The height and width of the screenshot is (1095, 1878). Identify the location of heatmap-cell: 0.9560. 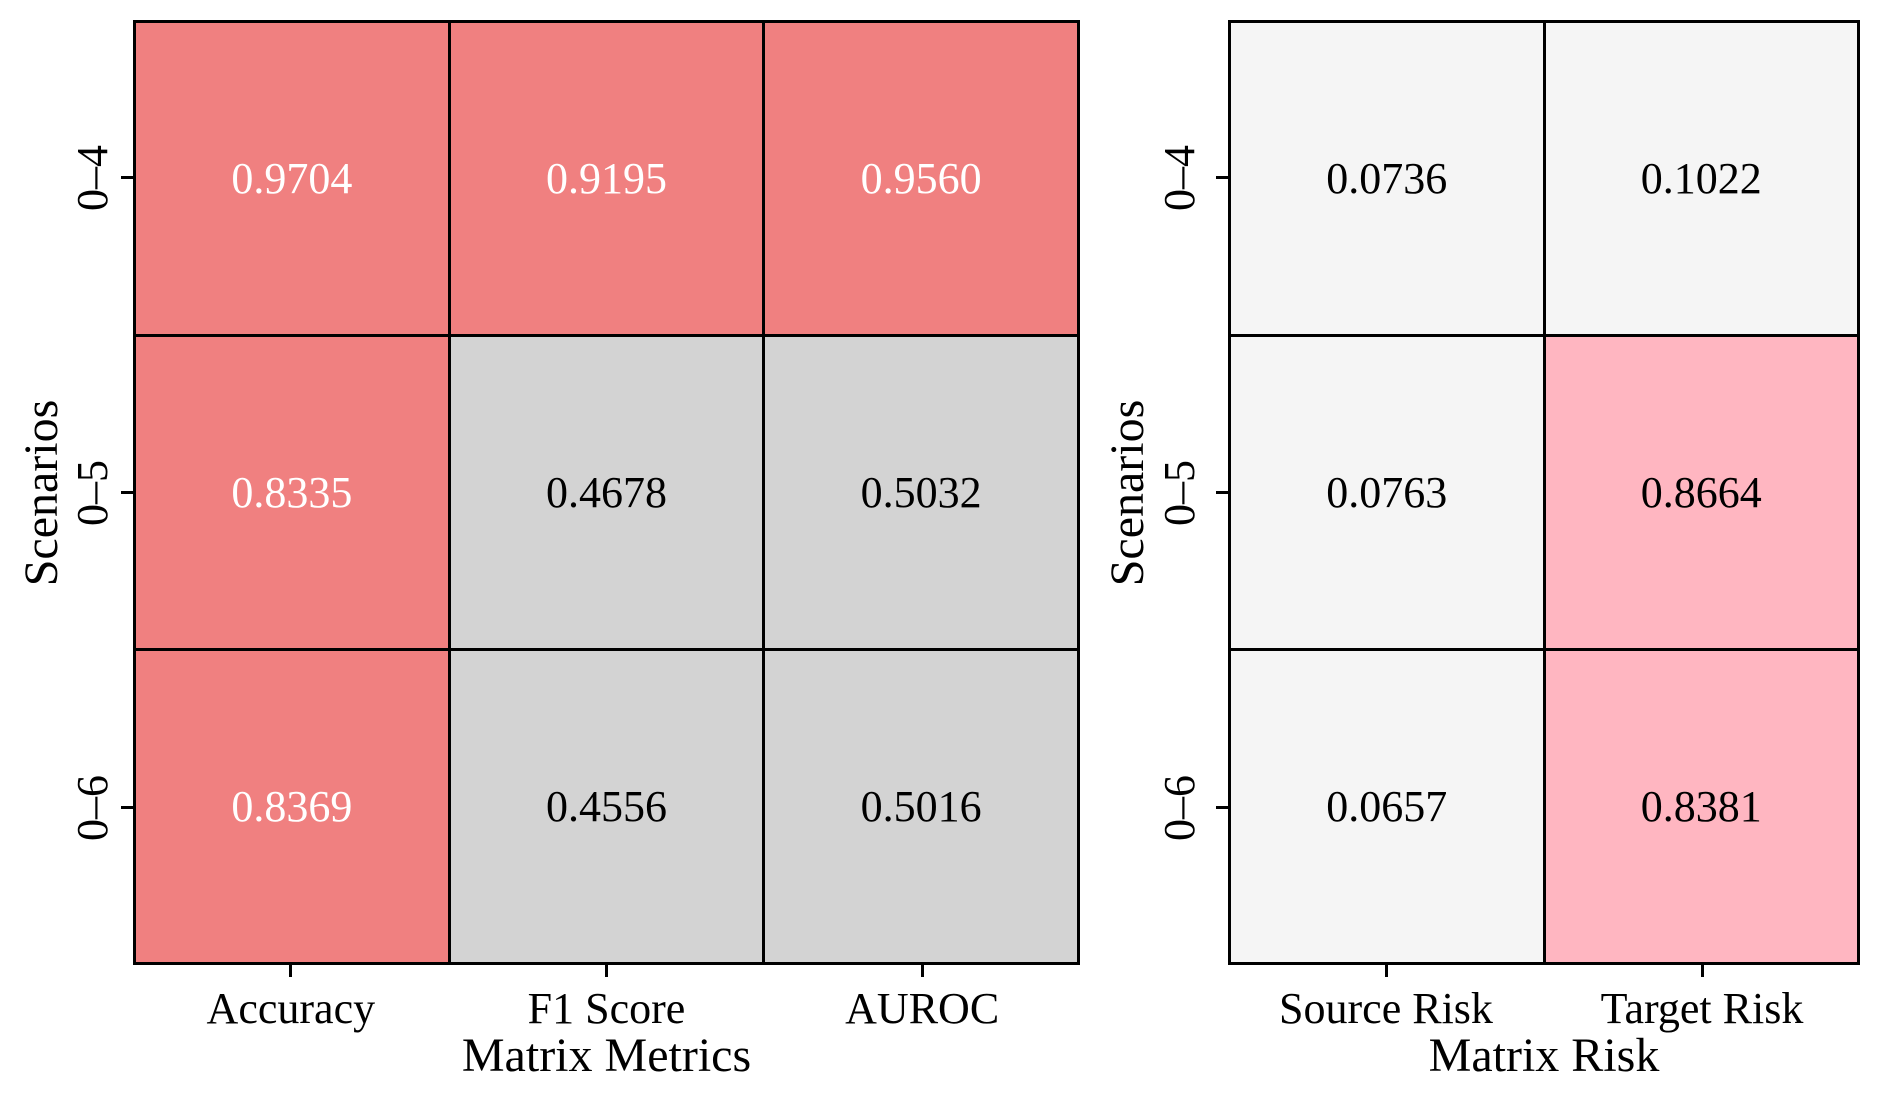
(921, 178).